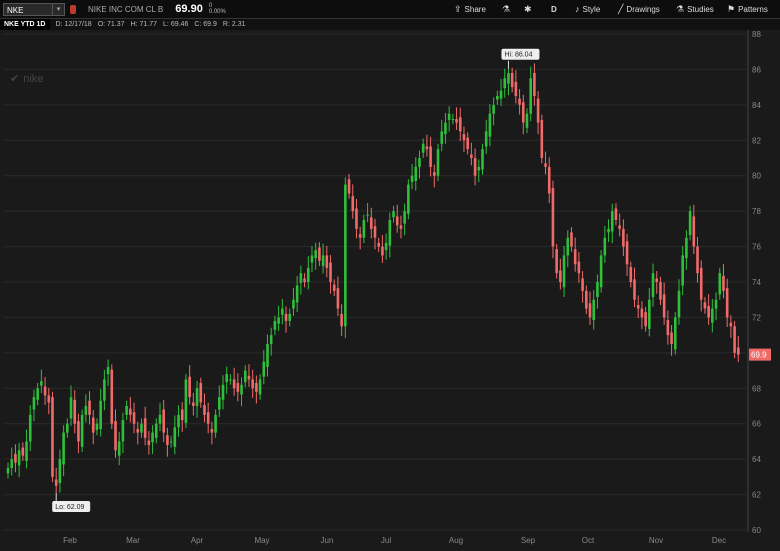  I want to click on x-tick-label: Dec, so click(719, 540).